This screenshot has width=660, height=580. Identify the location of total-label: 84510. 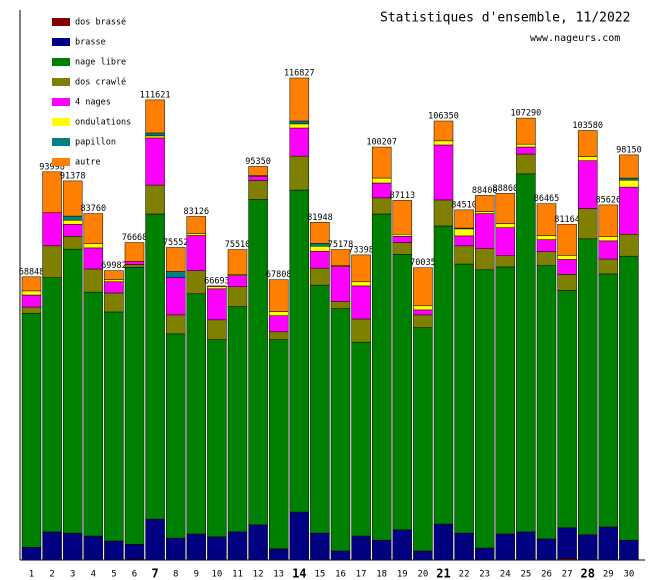
(464, 205).